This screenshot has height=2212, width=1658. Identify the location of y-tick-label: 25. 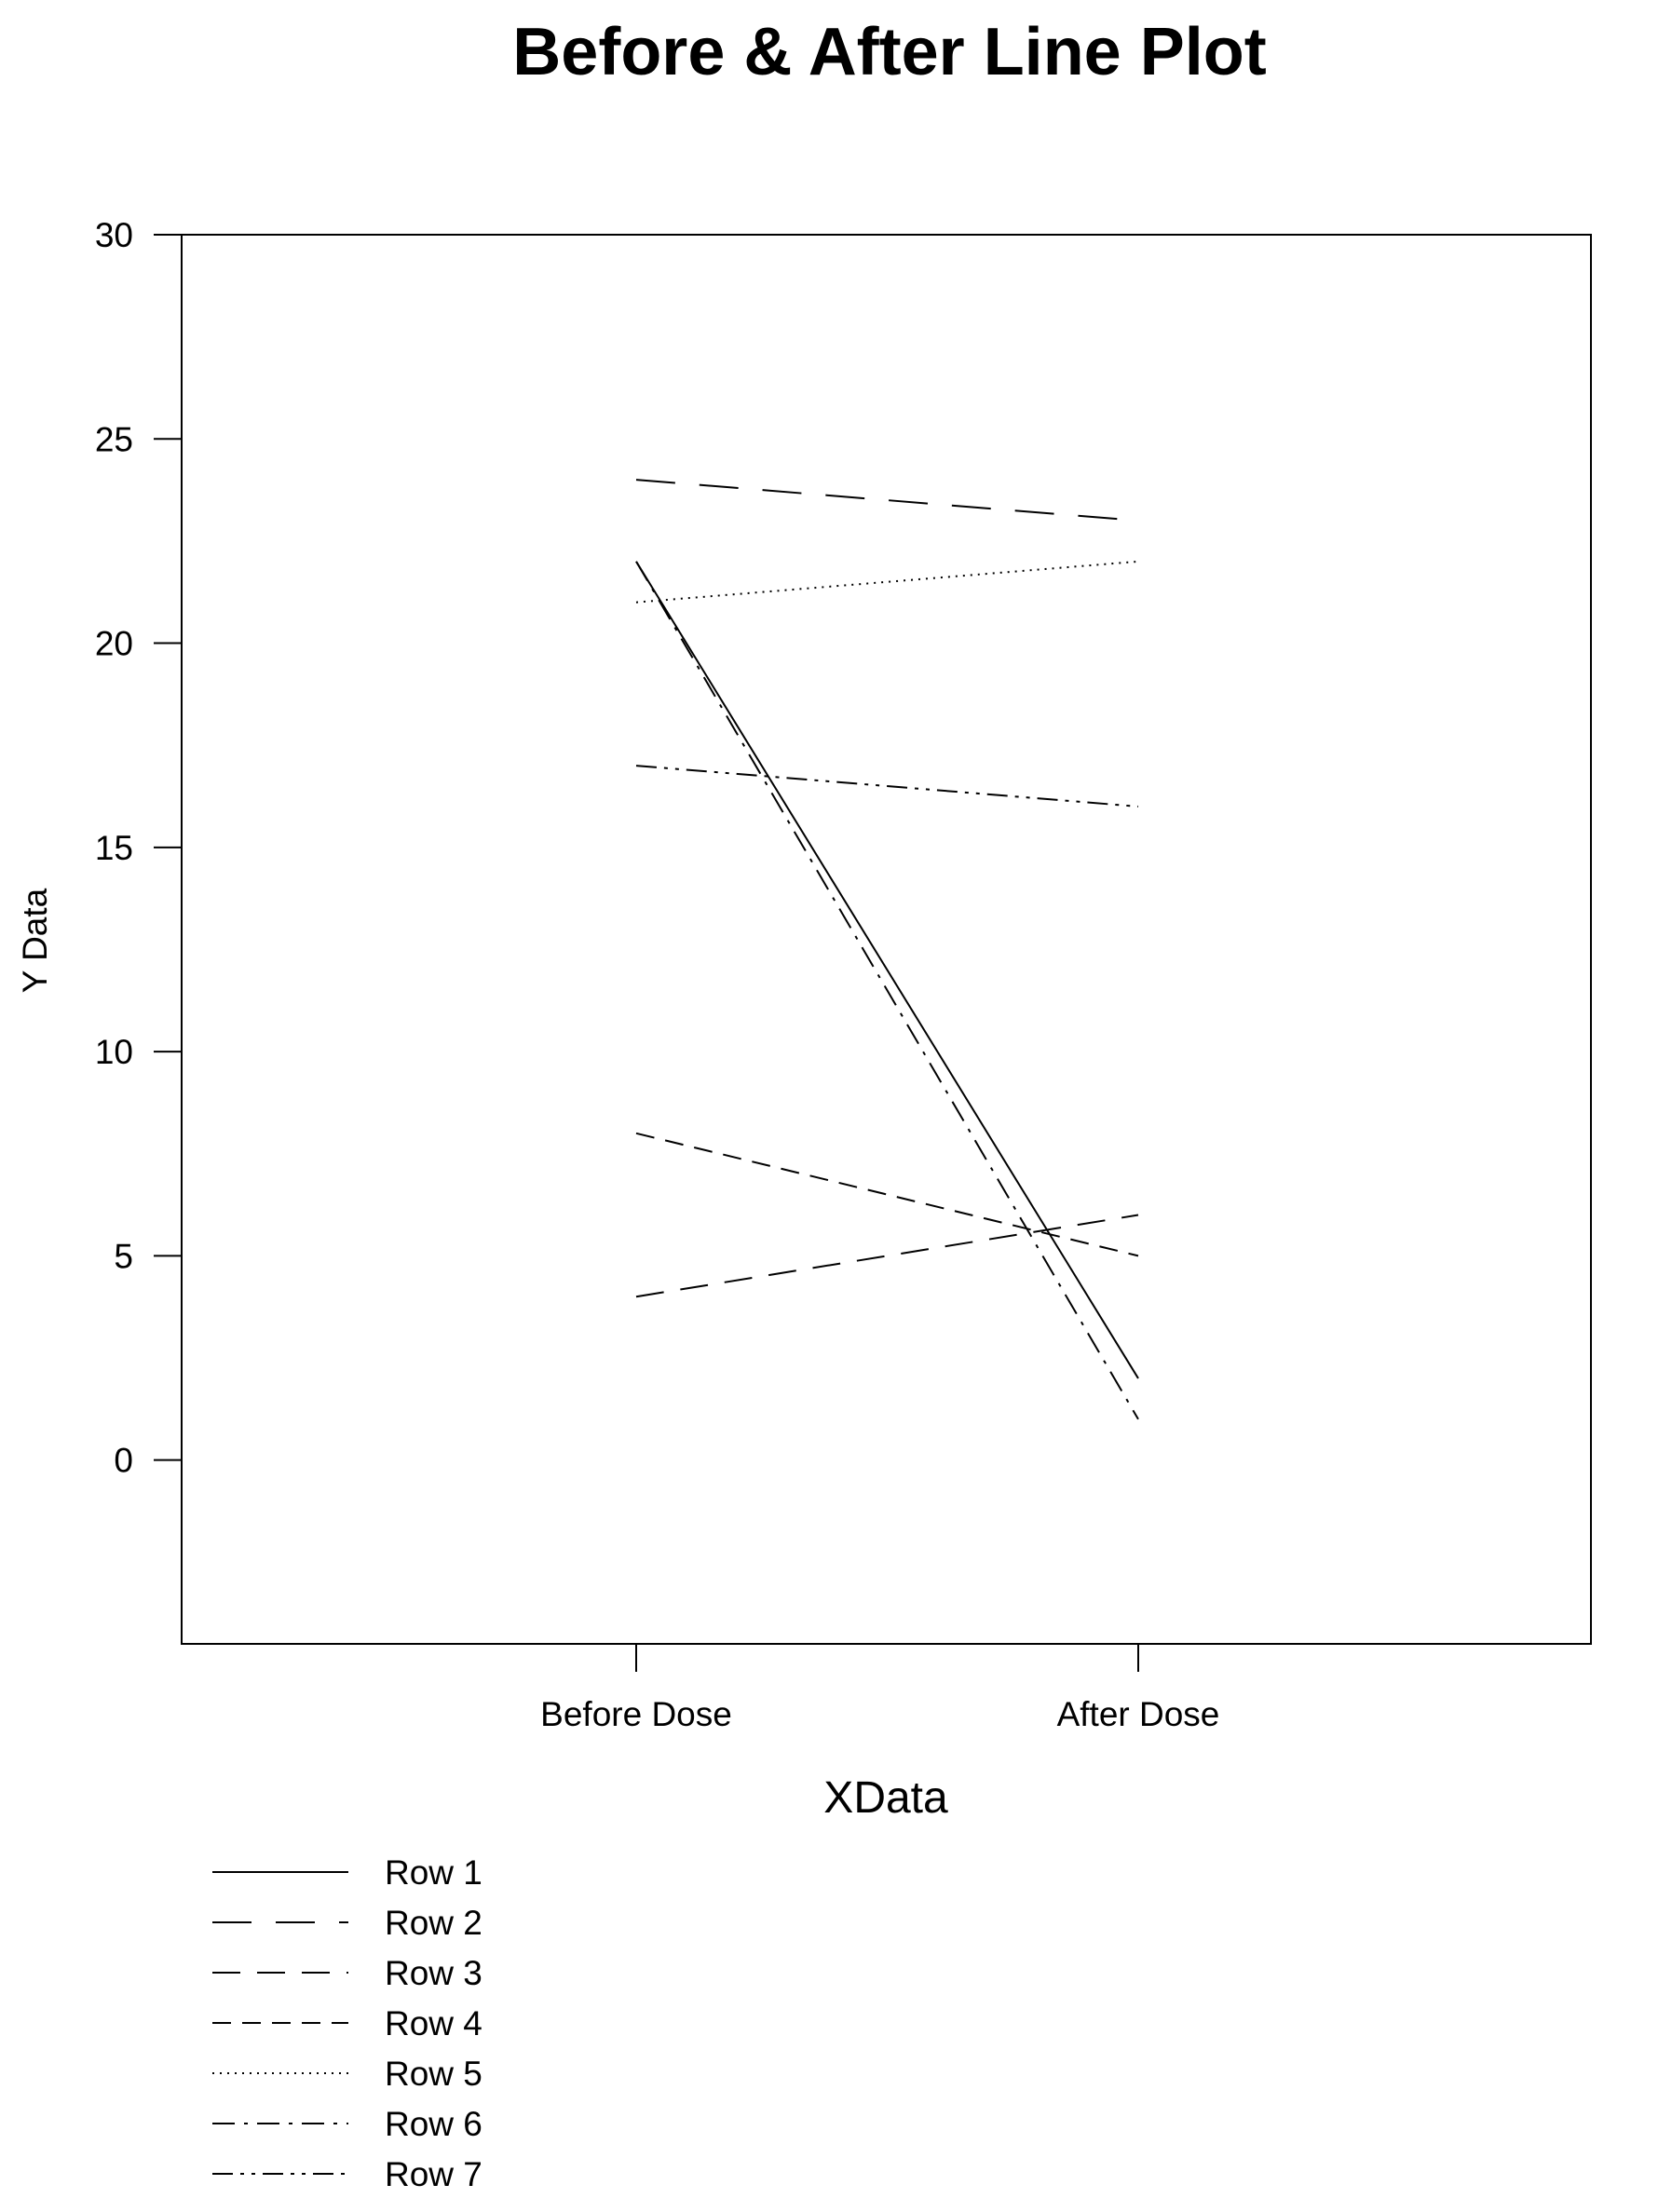
(114, 439).